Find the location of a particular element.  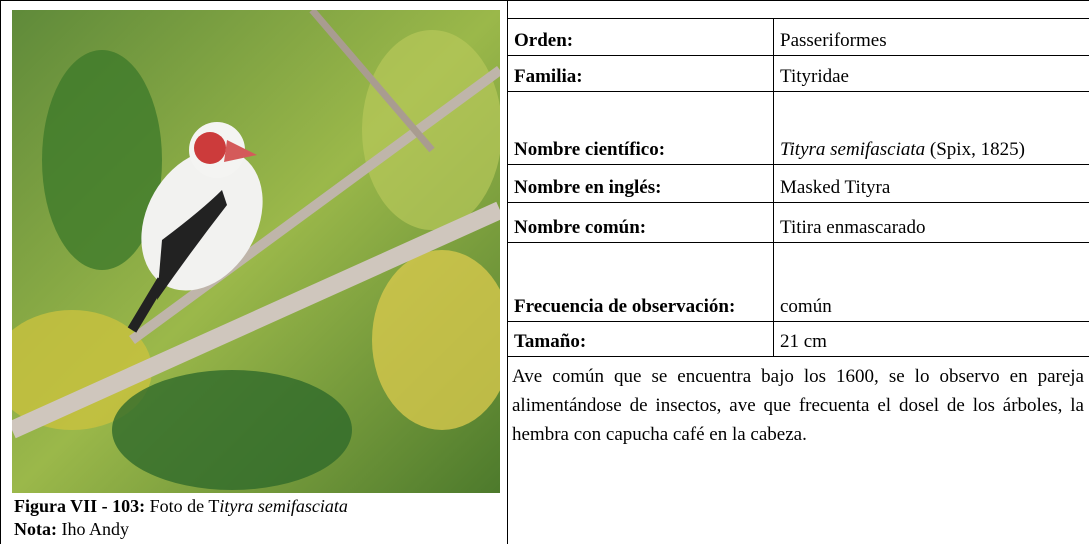

value-text: (Spix, 1825) is located at coordinates (977, 149).